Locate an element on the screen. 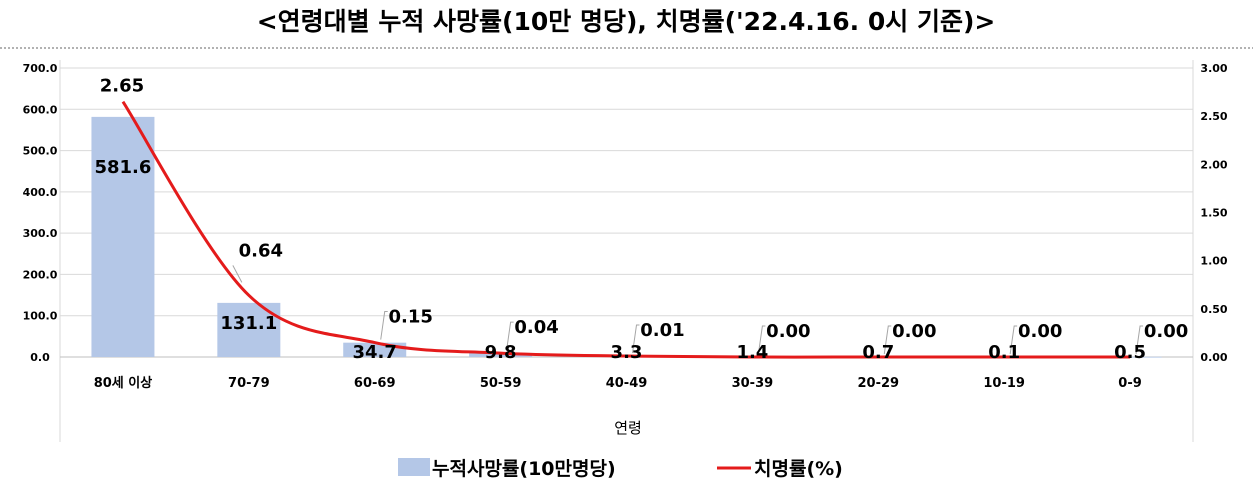  x-axis-category-label: 0-9 is located at coordinates (1130, 383).